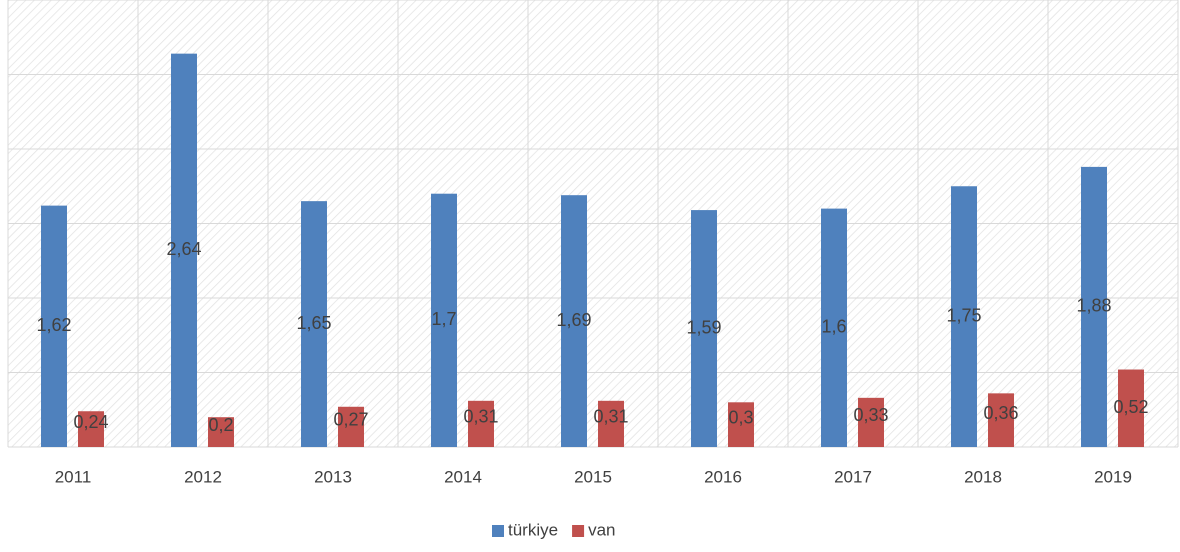 The width and height of the screenshot is (1180, 552). Describe the element at coordinates (463, 476) in the screenshot. I see `x-tick-label: 2014` at that location.